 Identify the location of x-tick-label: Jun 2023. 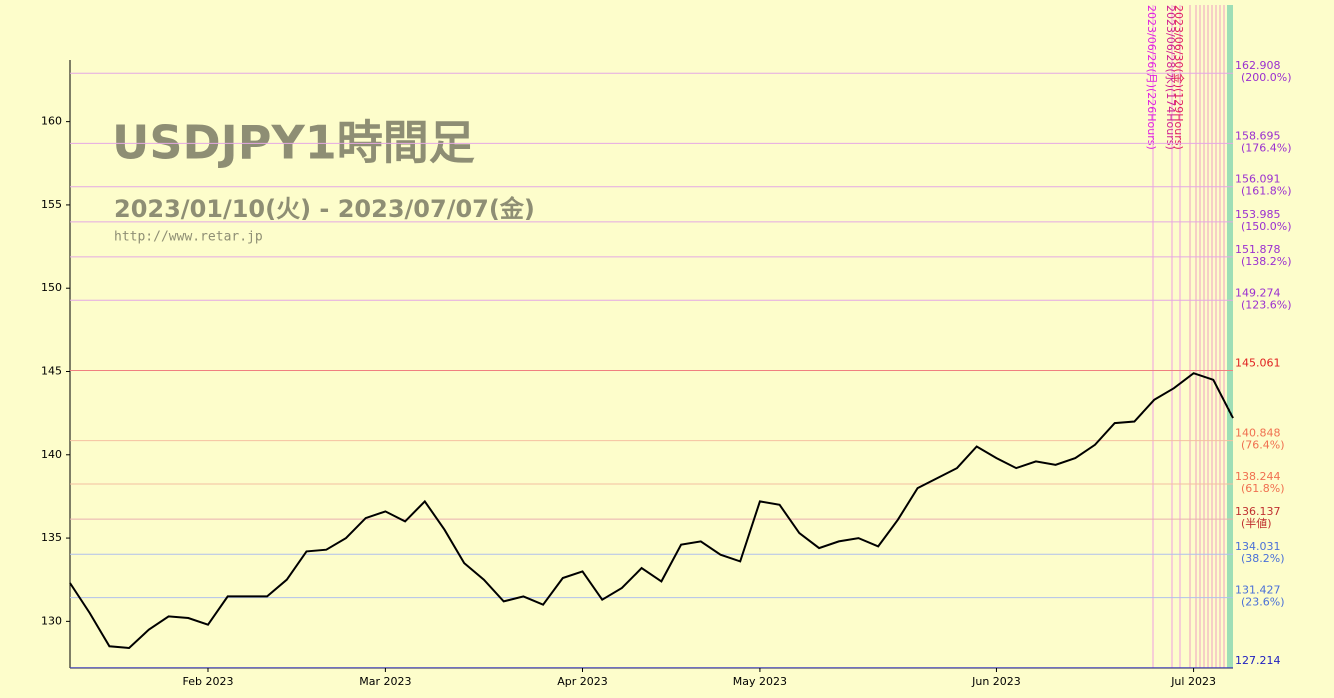
(996, 681).